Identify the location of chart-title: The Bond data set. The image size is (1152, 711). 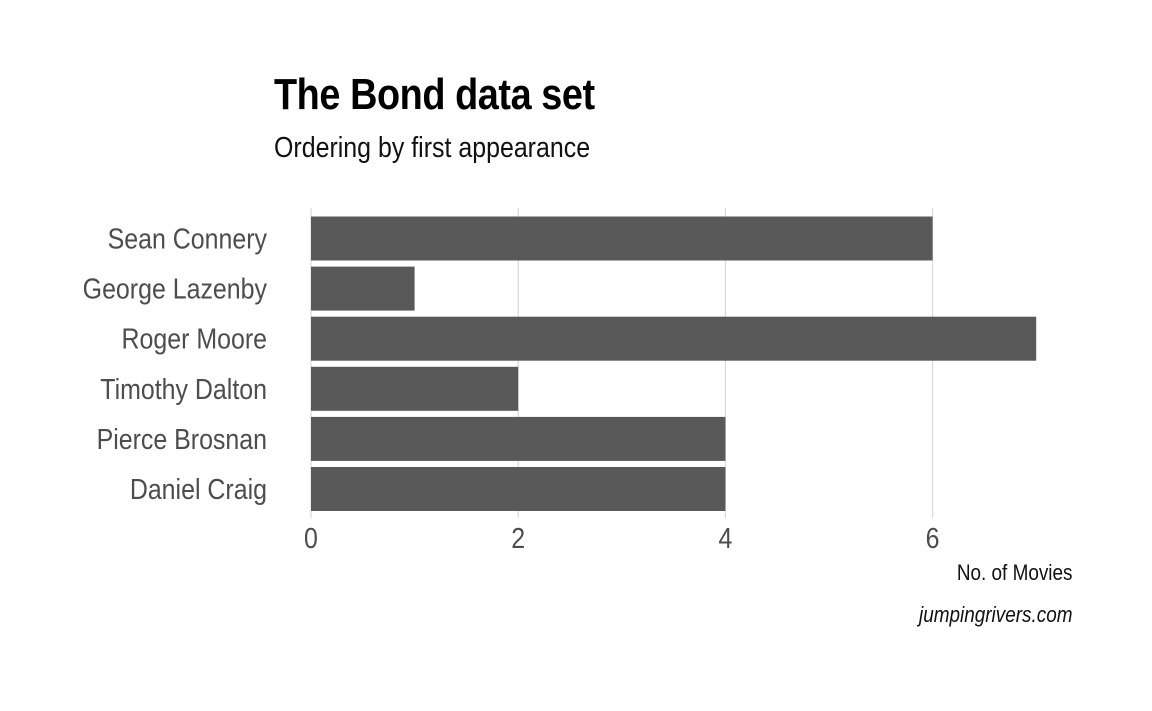
(434, 94).